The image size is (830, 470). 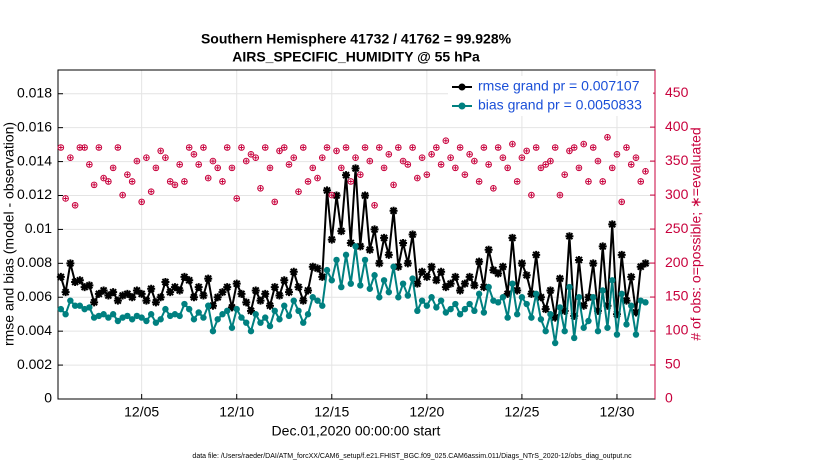 What do you see at coordinates (677, 126) in the screenshot?
I see `y2-tick-label: 400` at bounding box center [677, 126].